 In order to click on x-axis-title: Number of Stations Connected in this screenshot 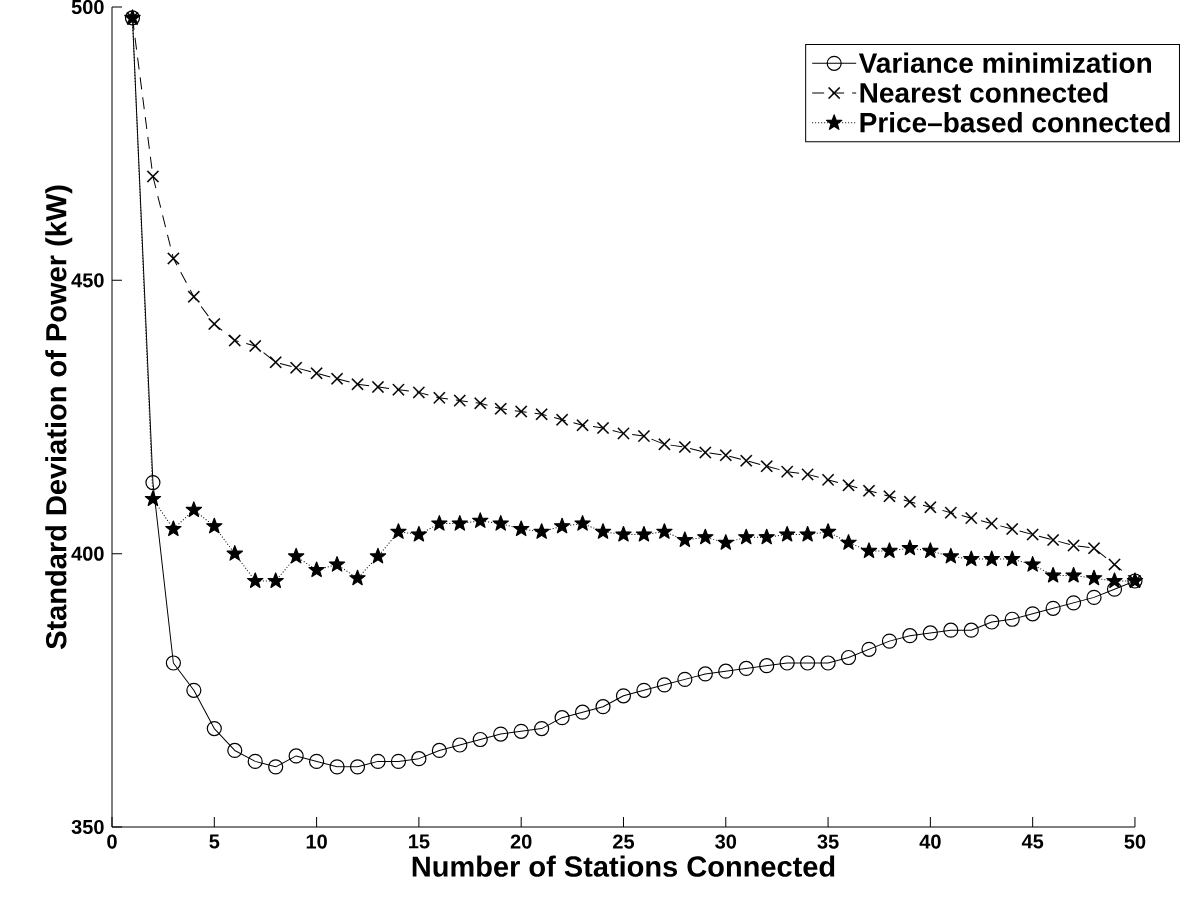, I will do `click(623, 866)`.